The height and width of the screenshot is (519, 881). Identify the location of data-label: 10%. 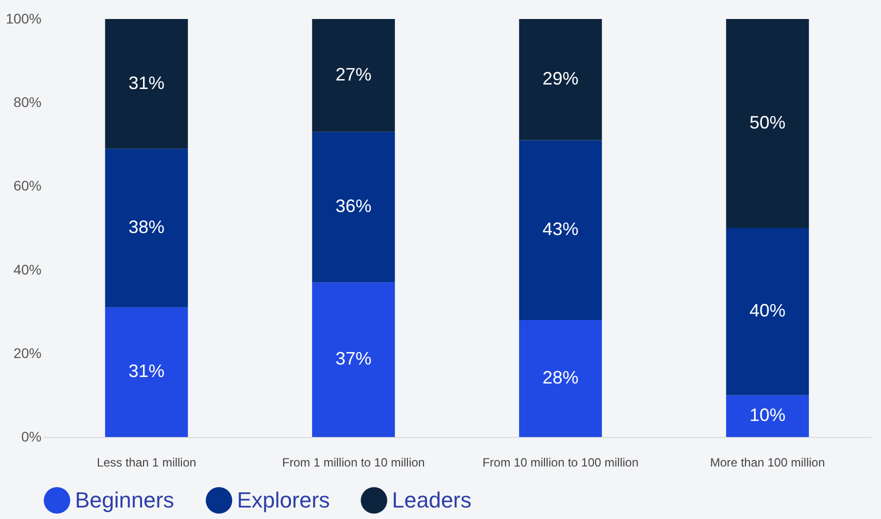
(767, 415).